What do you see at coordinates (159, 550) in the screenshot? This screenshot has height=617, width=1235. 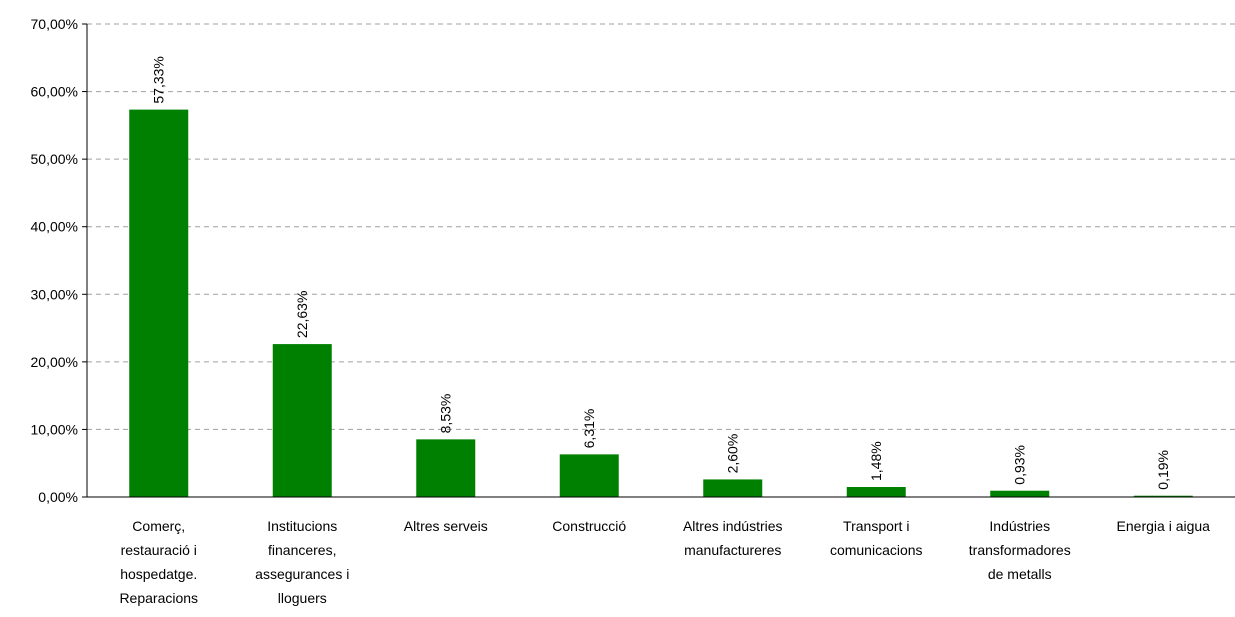 I see `category-label: restauració i` at bounding box center [159, 550].